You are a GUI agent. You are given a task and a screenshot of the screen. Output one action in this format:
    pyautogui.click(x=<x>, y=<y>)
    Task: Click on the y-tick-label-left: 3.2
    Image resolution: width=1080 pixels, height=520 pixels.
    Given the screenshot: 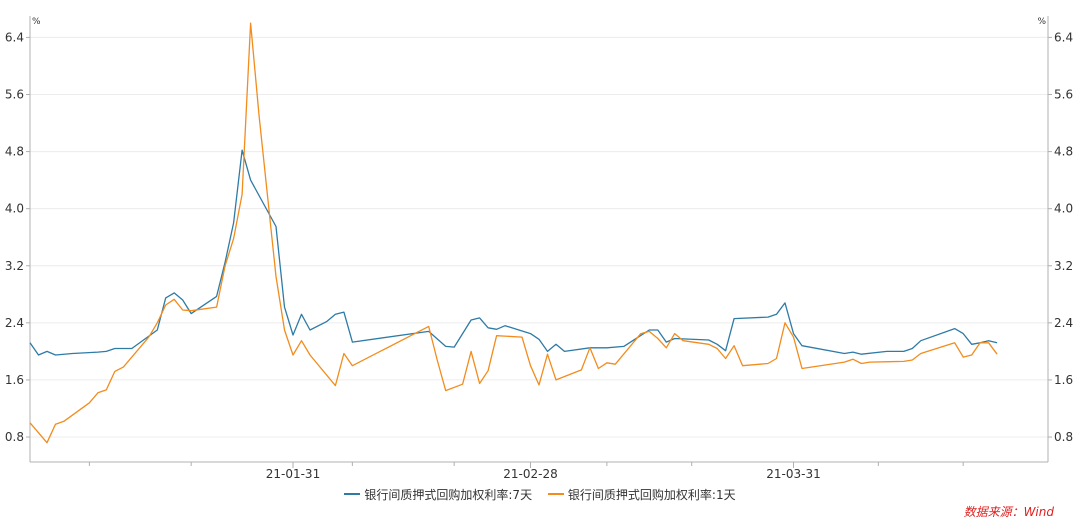 What is the action you would take?
    pyautogui.click(x=14, y=266)
    